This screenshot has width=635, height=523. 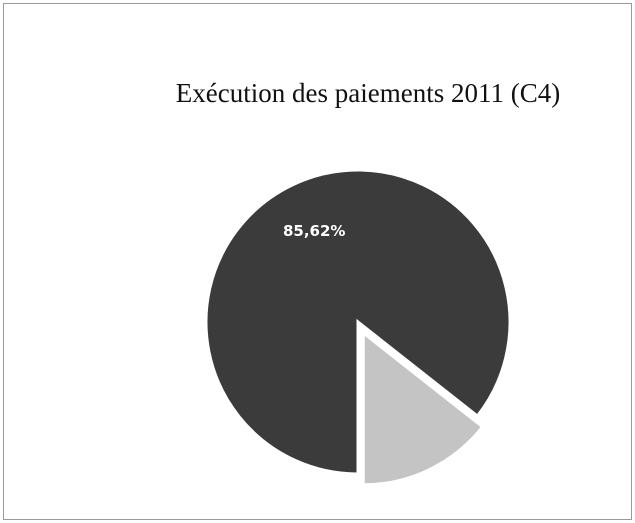 I want to click on value-label: 85,62%, so click(x=314, y=231).